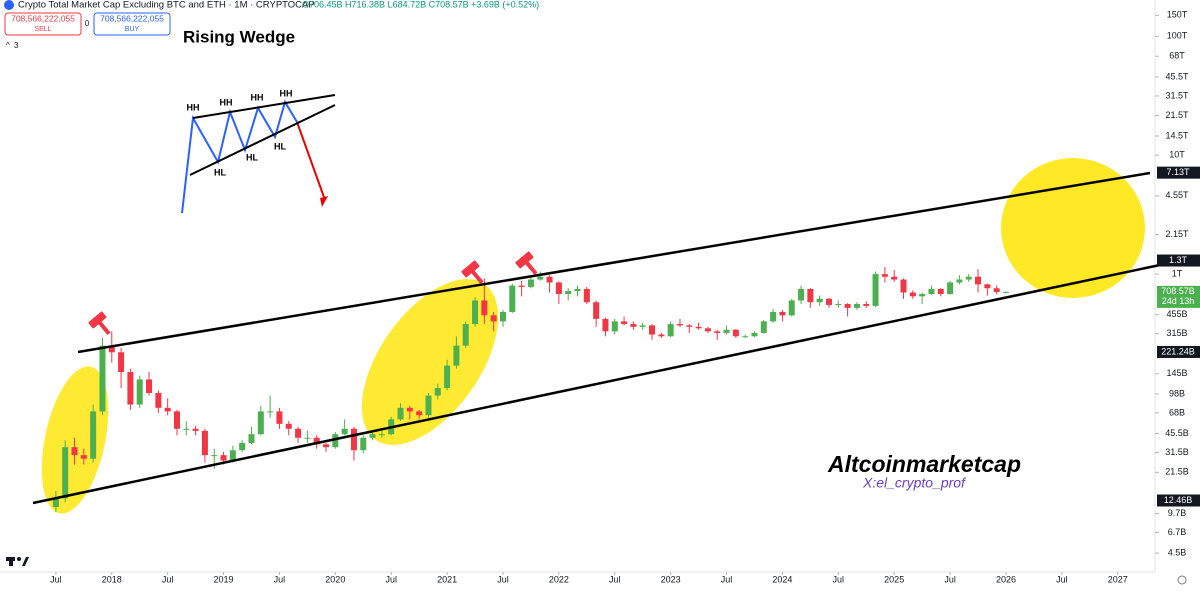 The height and width of the screenshot is (592, 1200). I want to click on settings-button, so click(1182, 580).